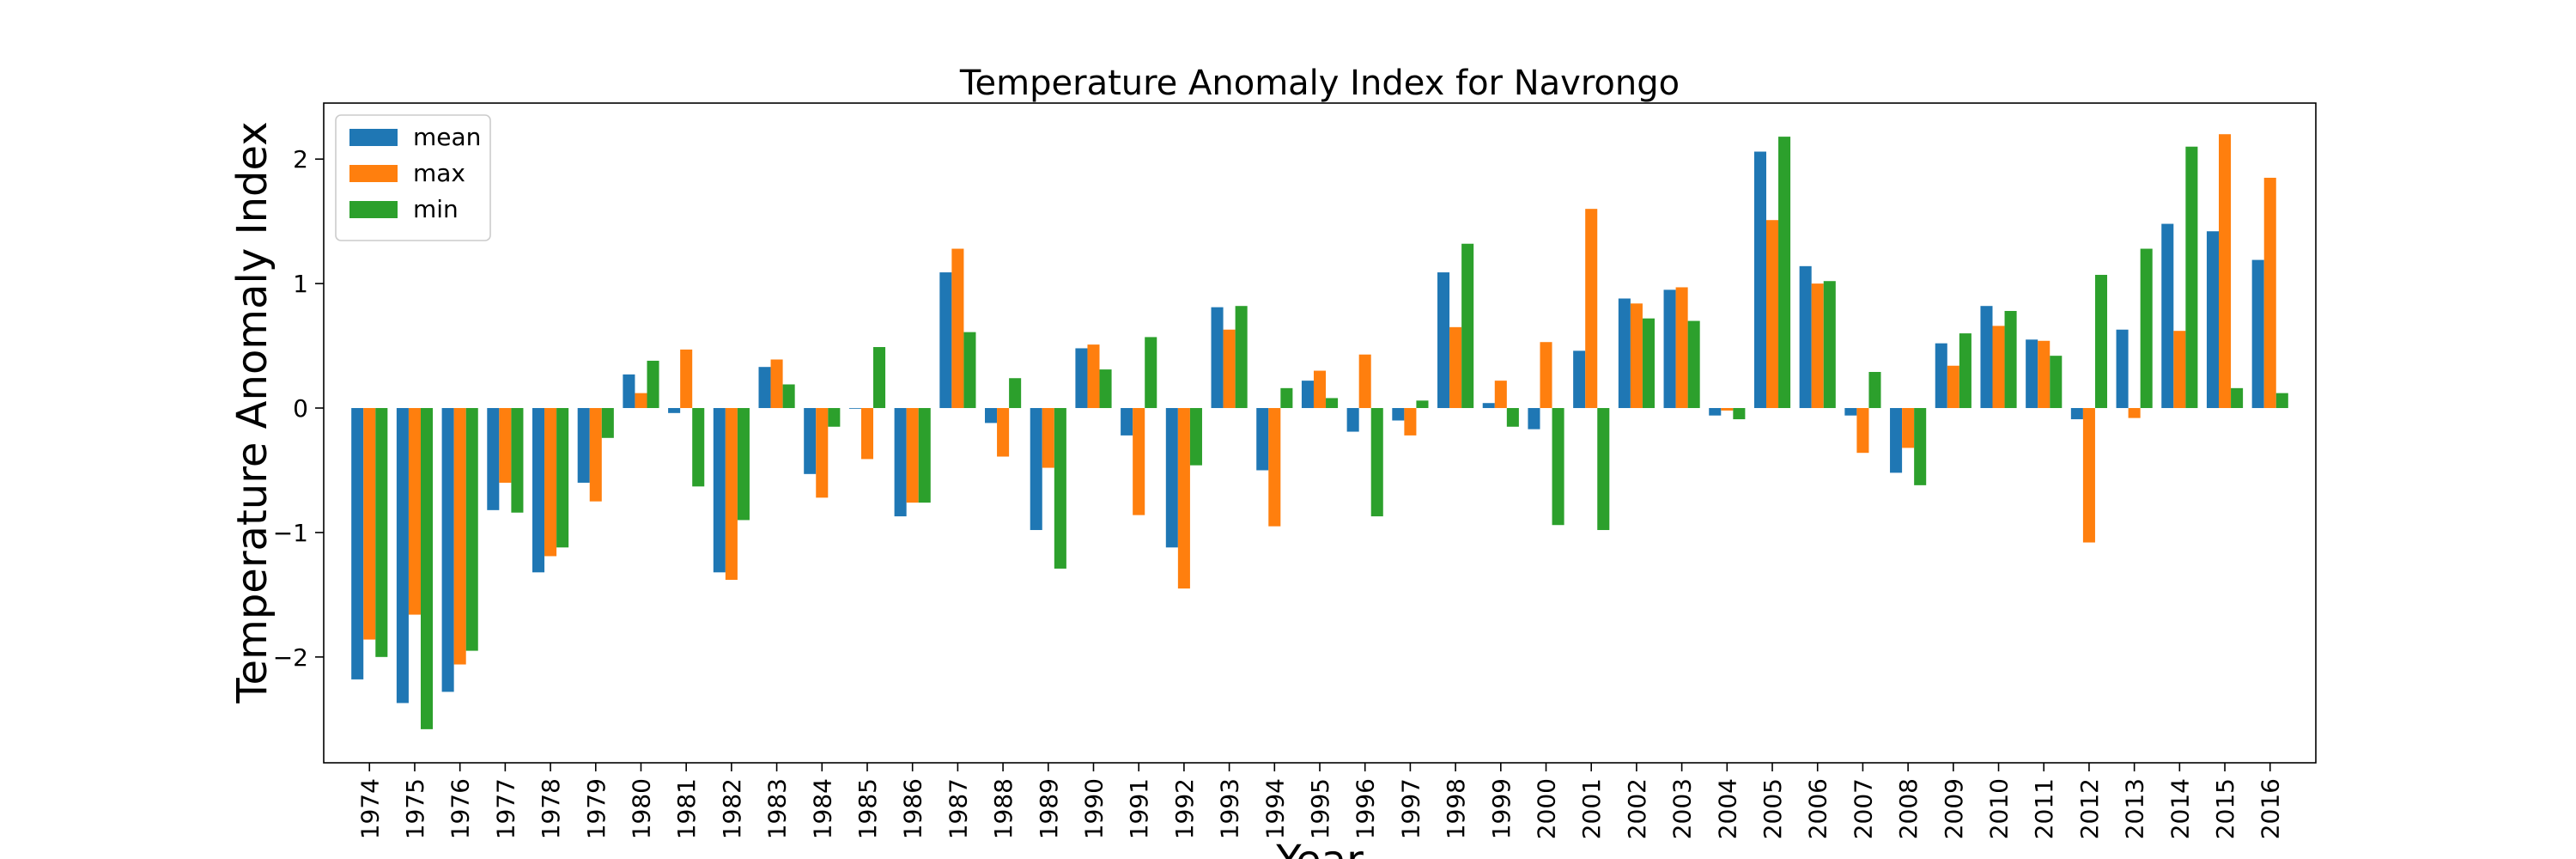 The width and height of the screenshot is (2576, 859). What do you see at coordinates (1941, 376) in the screenshot?
I see `bar-mean-2009` at bounding box center [1941, 376].